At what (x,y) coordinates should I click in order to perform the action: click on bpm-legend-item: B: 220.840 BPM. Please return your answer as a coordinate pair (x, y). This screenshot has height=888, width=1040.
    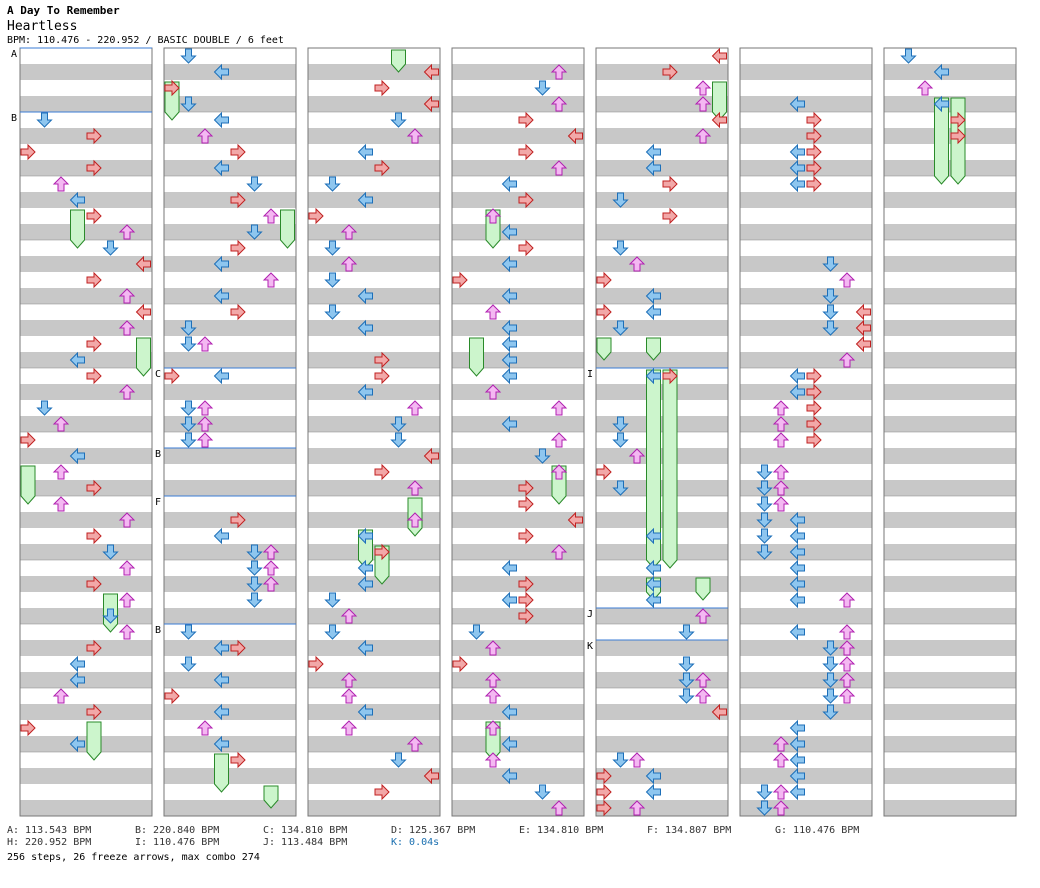
    Looking at the image, I should click on (177, 830).